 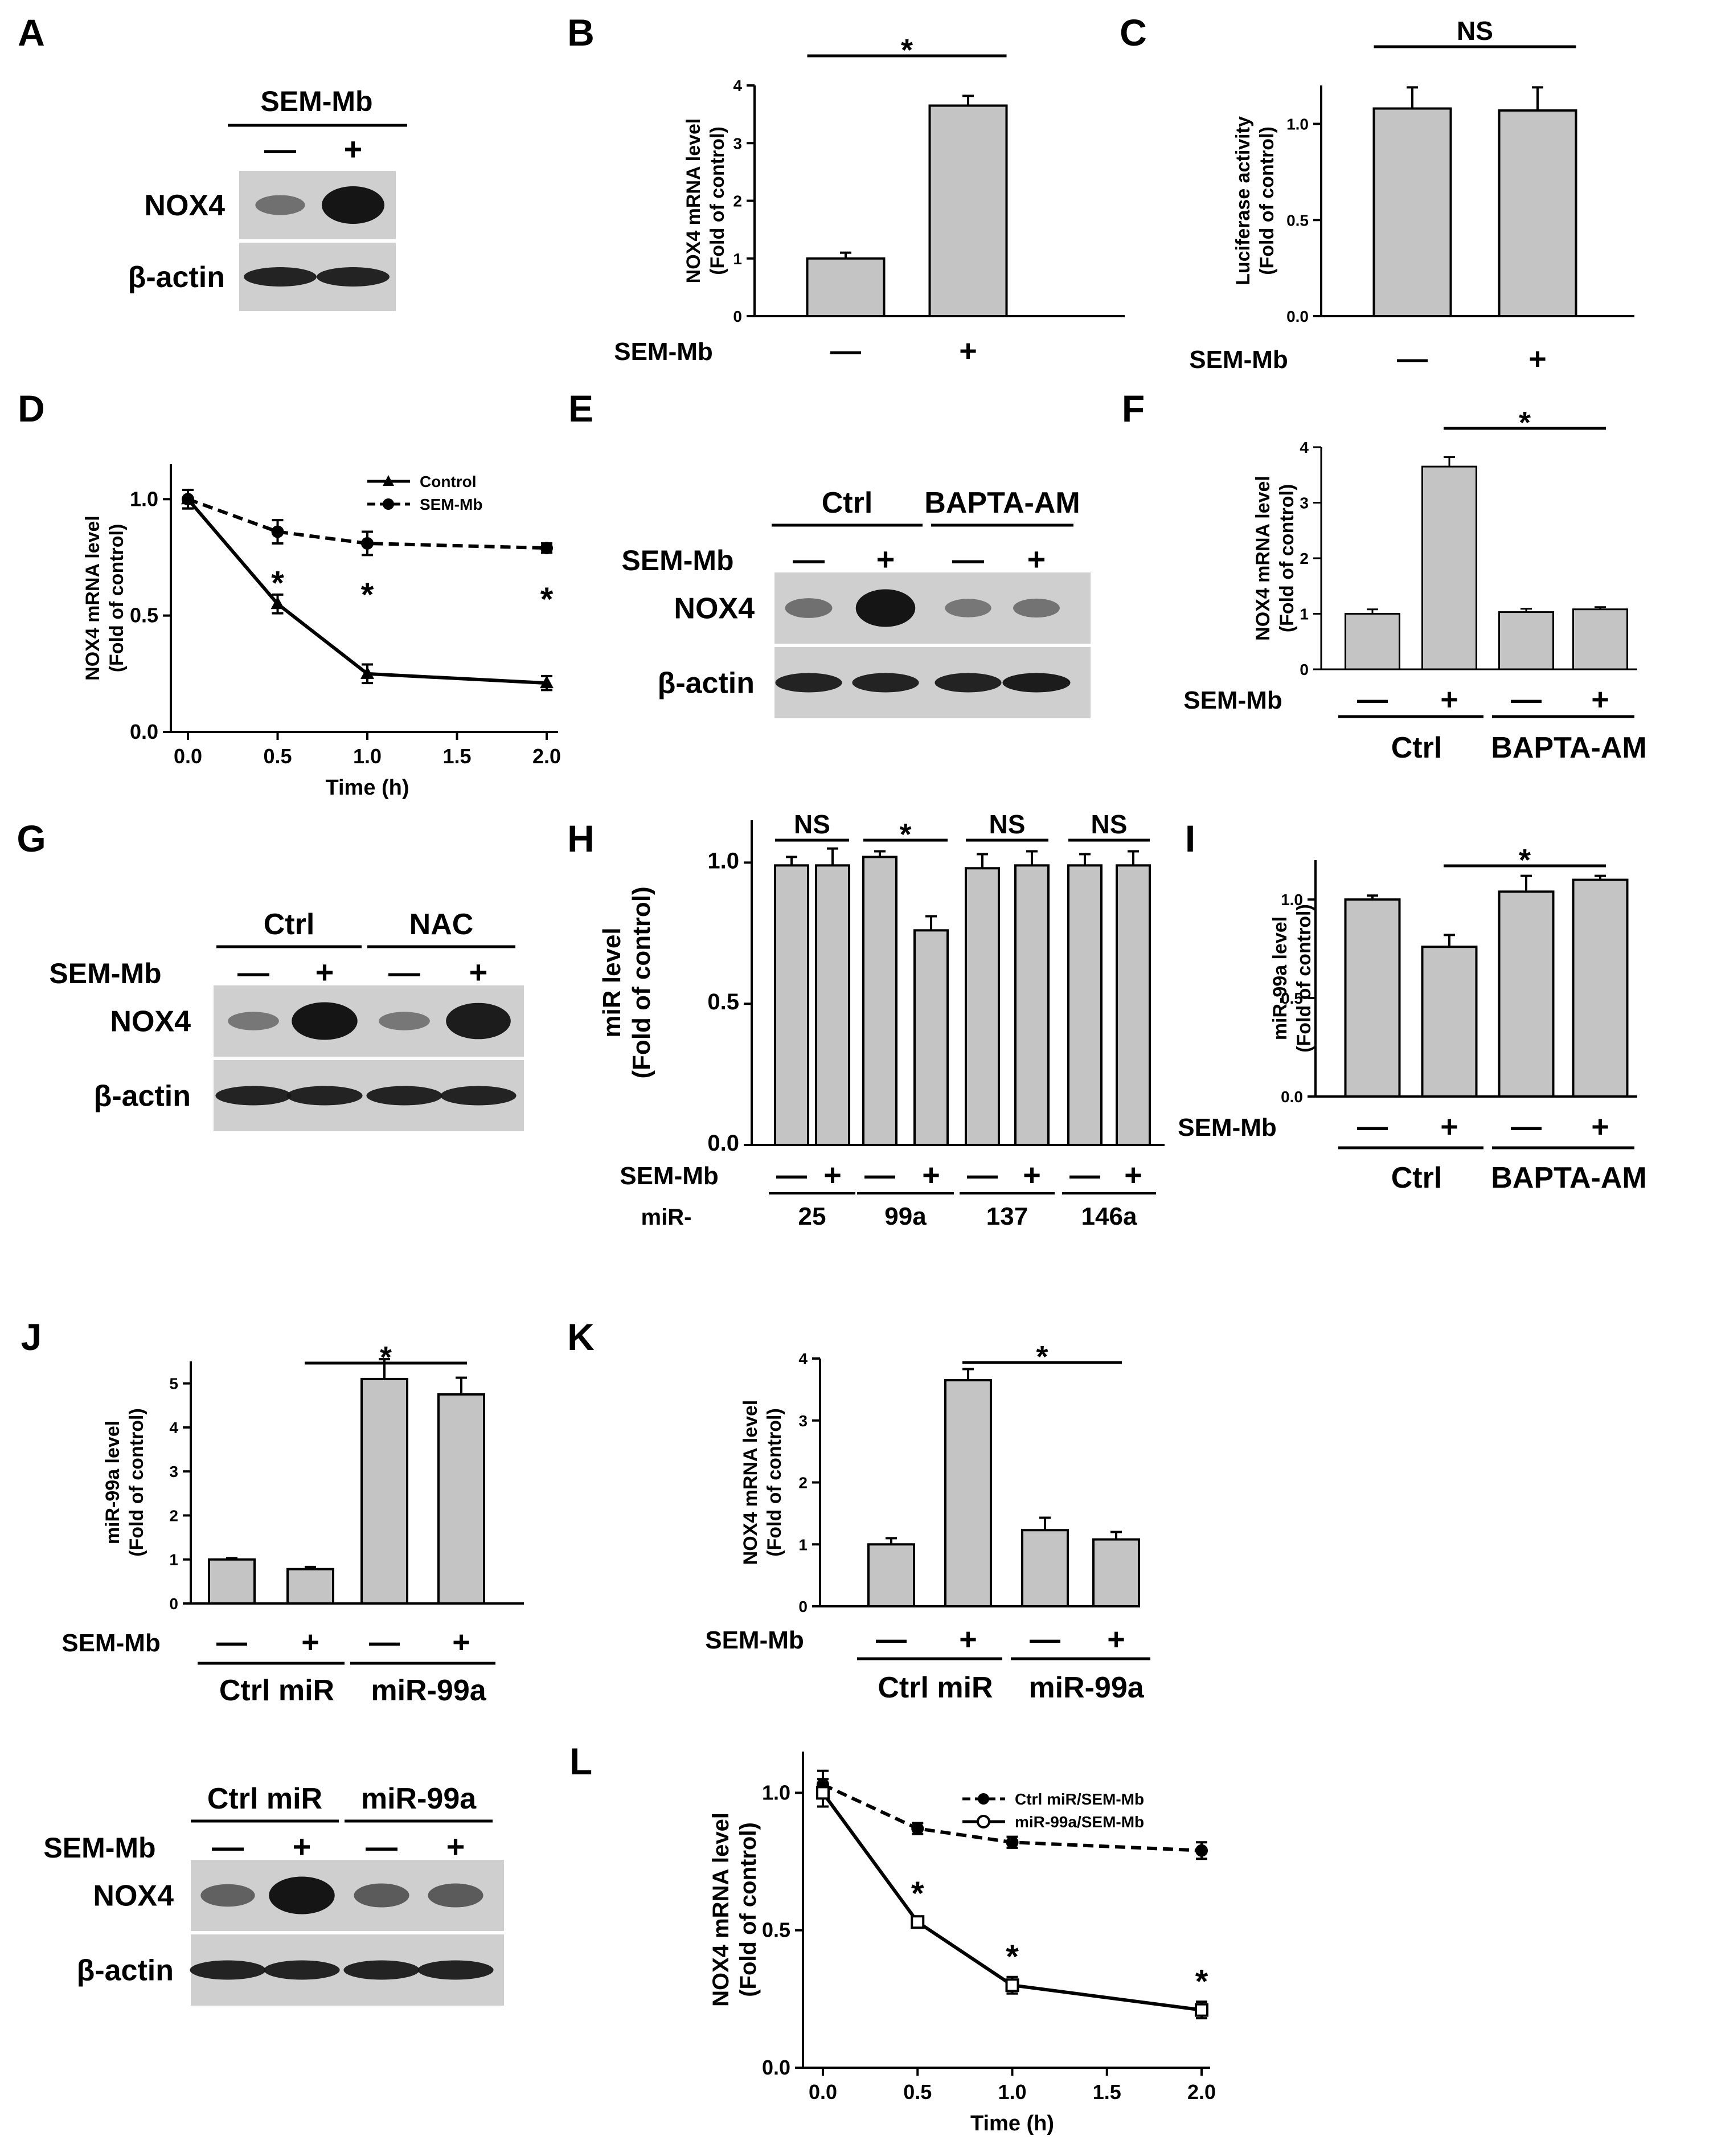 What do you see at coordinates (142, 1096) in the screenshot?
I see `blot-row-label-g-1: β-actin` at bounding box center [142, 1096].